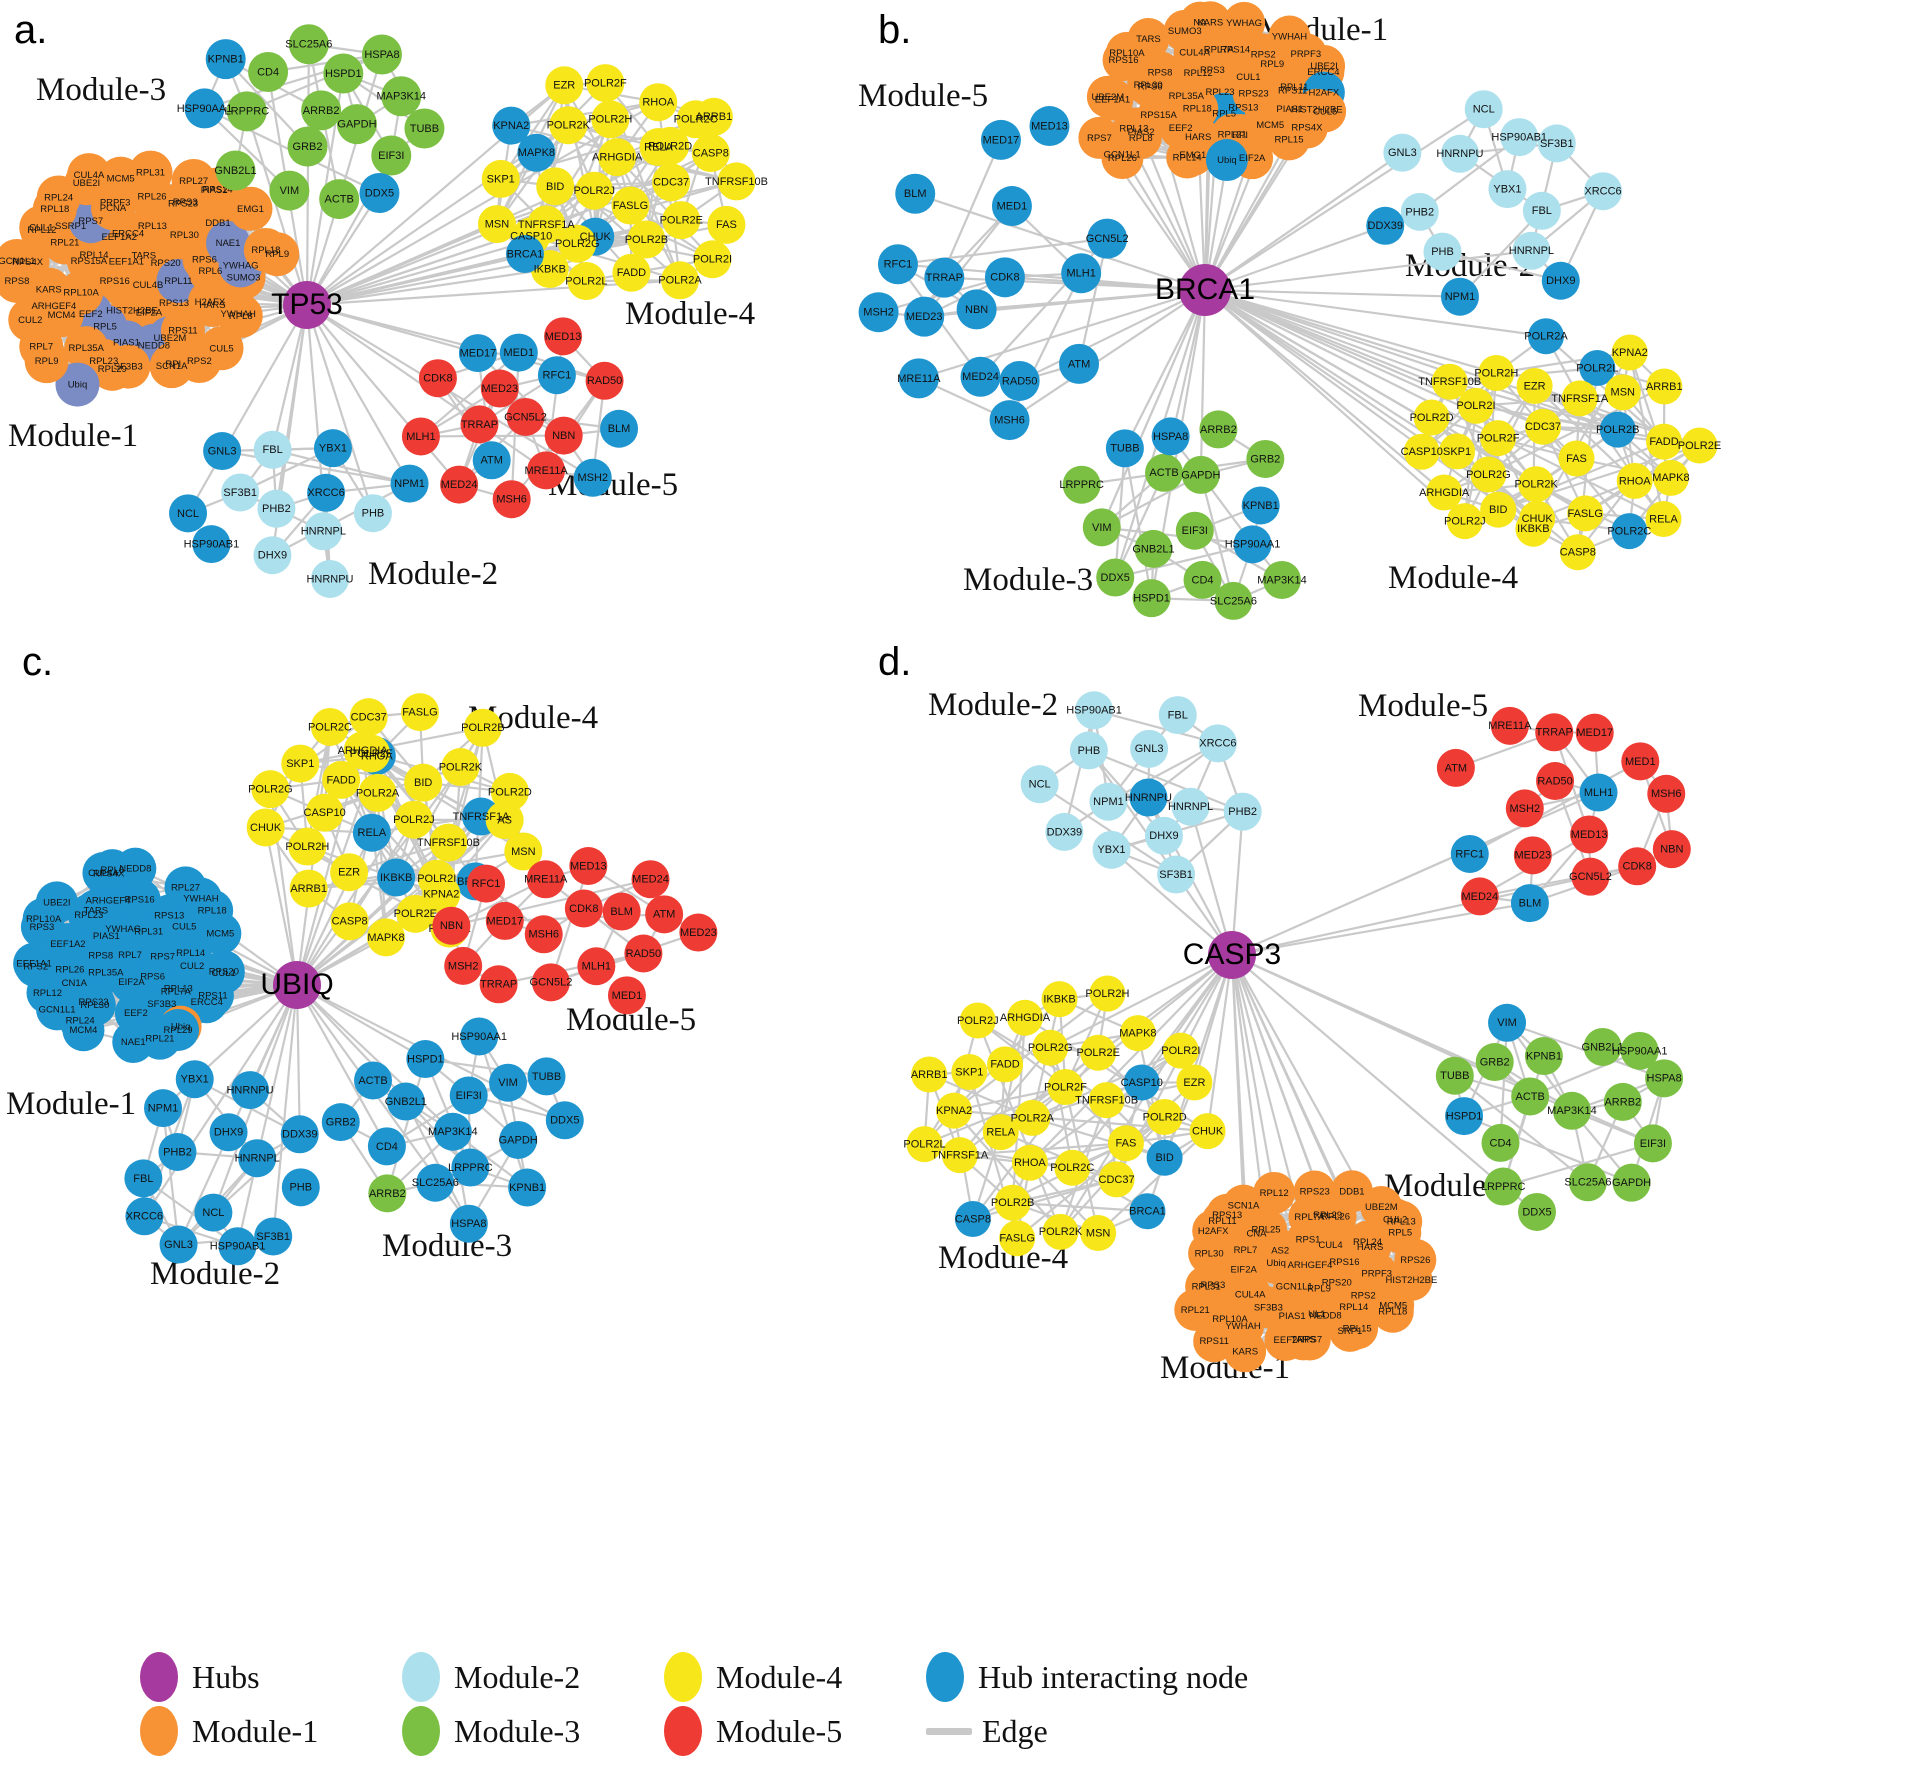 The width and height of the screenshot is (1923, 1775). Describe the element at coordinates (38, 662) in the screenshot. I see `panel-c-letter: c.` at that location.